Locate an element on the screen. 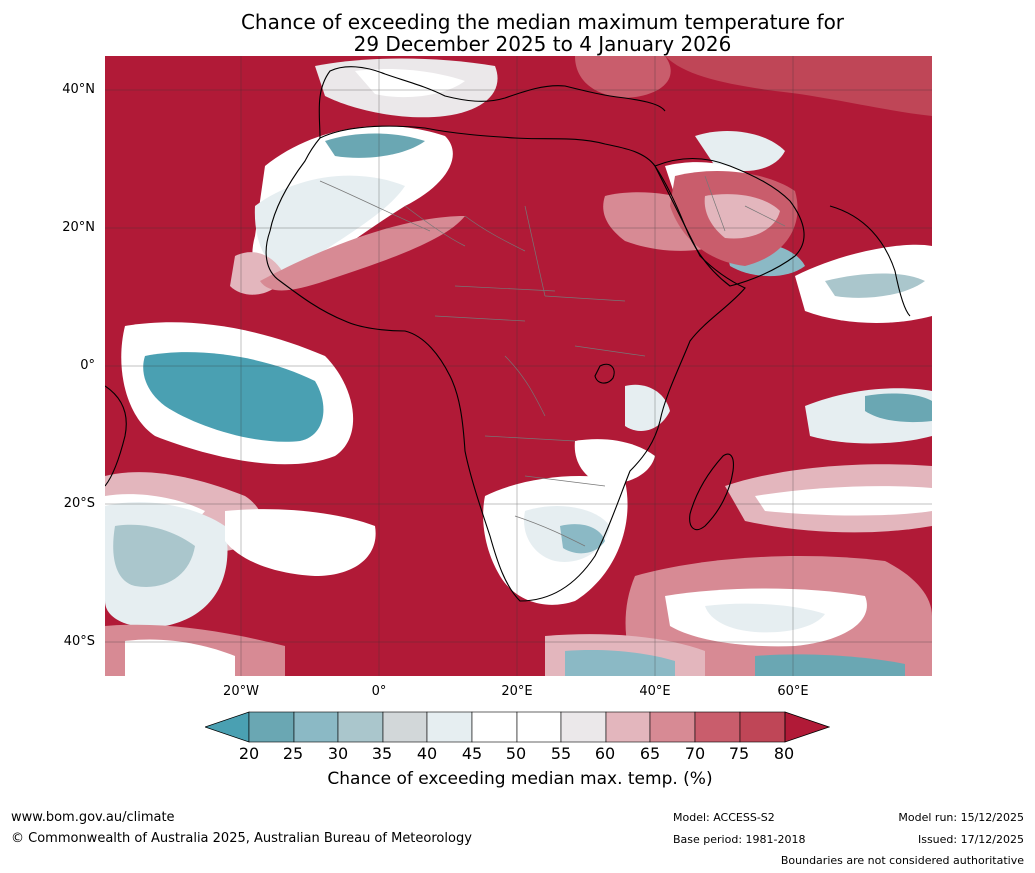  footer-url: www.bom.gov.au/climate is located at coordinates (93, 817).